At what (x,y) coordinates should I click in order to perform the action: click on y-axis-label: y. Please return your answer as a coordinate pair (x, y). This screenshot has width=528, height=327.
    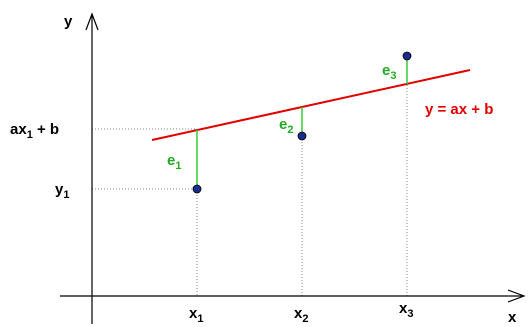
    Looking at the image, I should click on (68, 21).